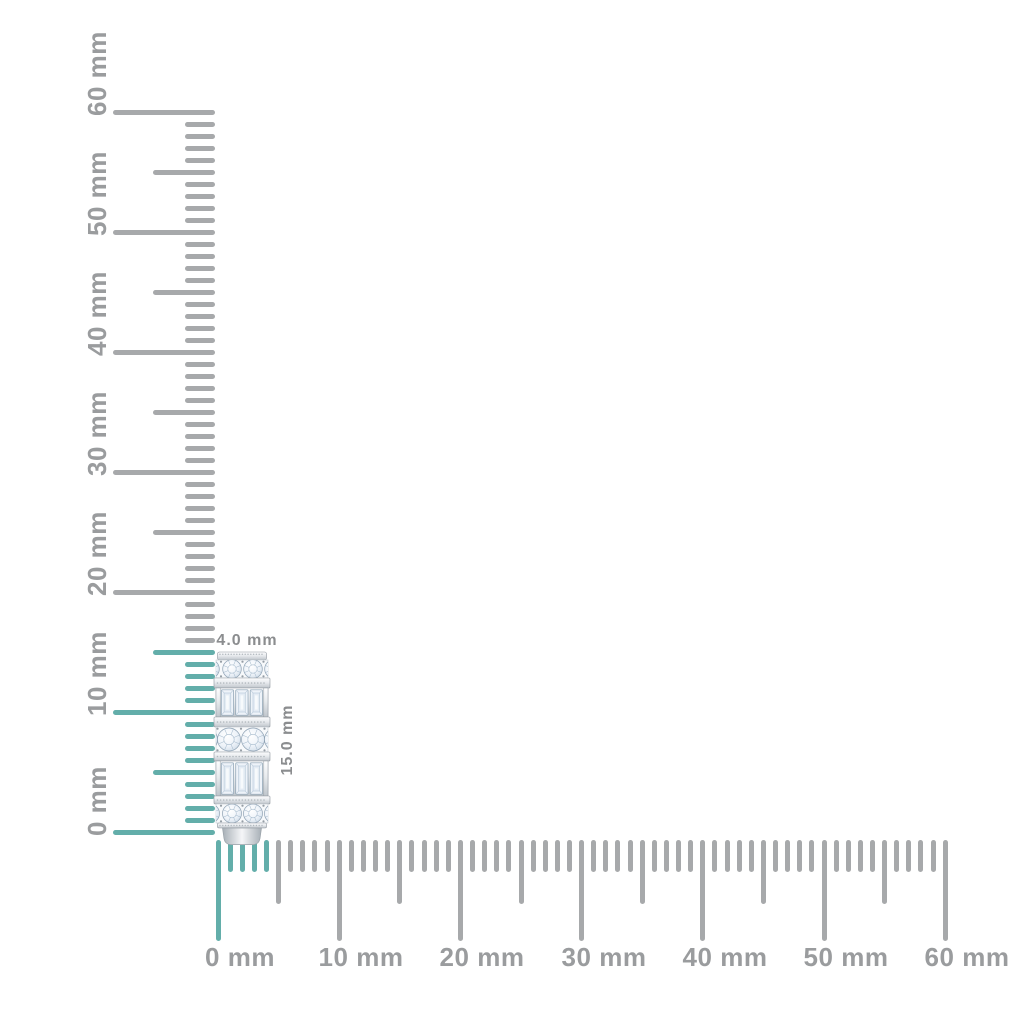  I want to click on vruler-tick-4mm, so click(200, 784).